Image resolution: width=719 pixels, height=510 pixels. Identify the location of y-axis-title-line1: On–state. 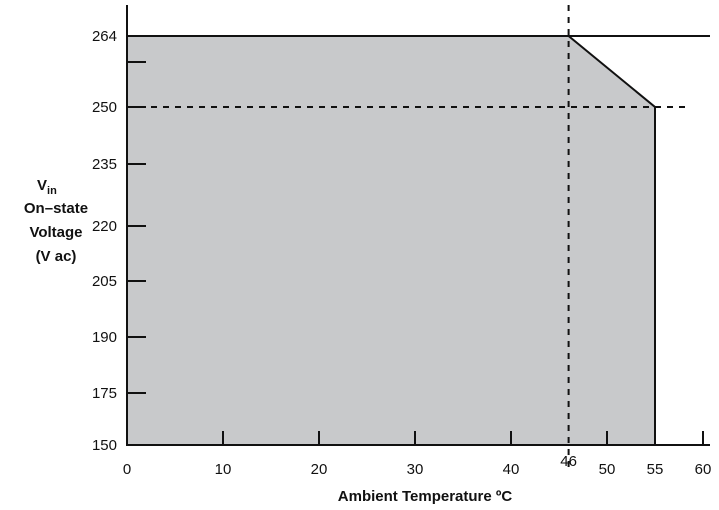
(56, 208).